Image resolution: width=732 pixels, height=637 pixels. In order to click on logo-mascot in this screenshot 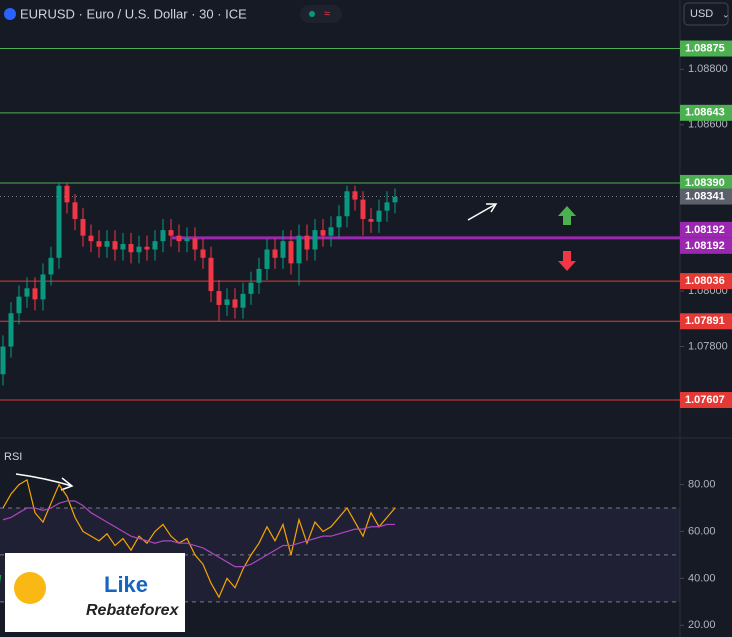, I will do `click(30, 588)`.